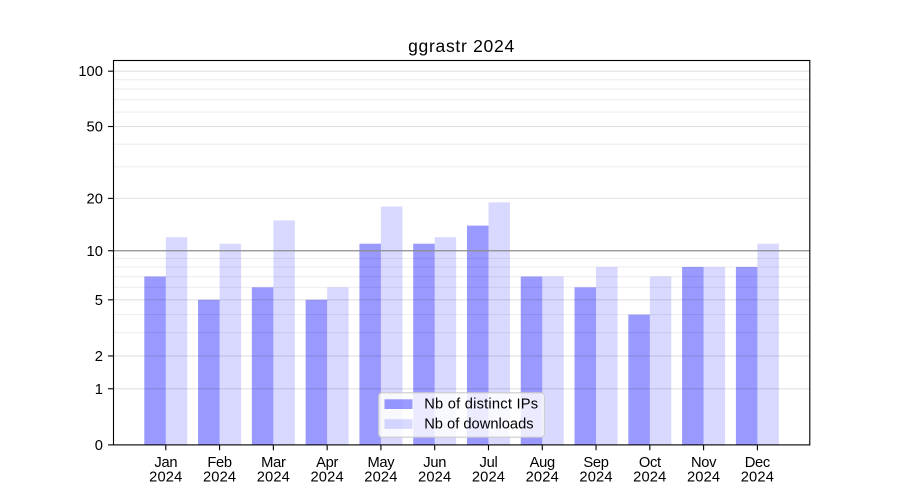 Image resolution: width=900 pixels, height=500 pixels. What do you see at coordinates (542, 463) in the screenshot?
I see `svg-text: Aug` at bounding box center [542, 463].